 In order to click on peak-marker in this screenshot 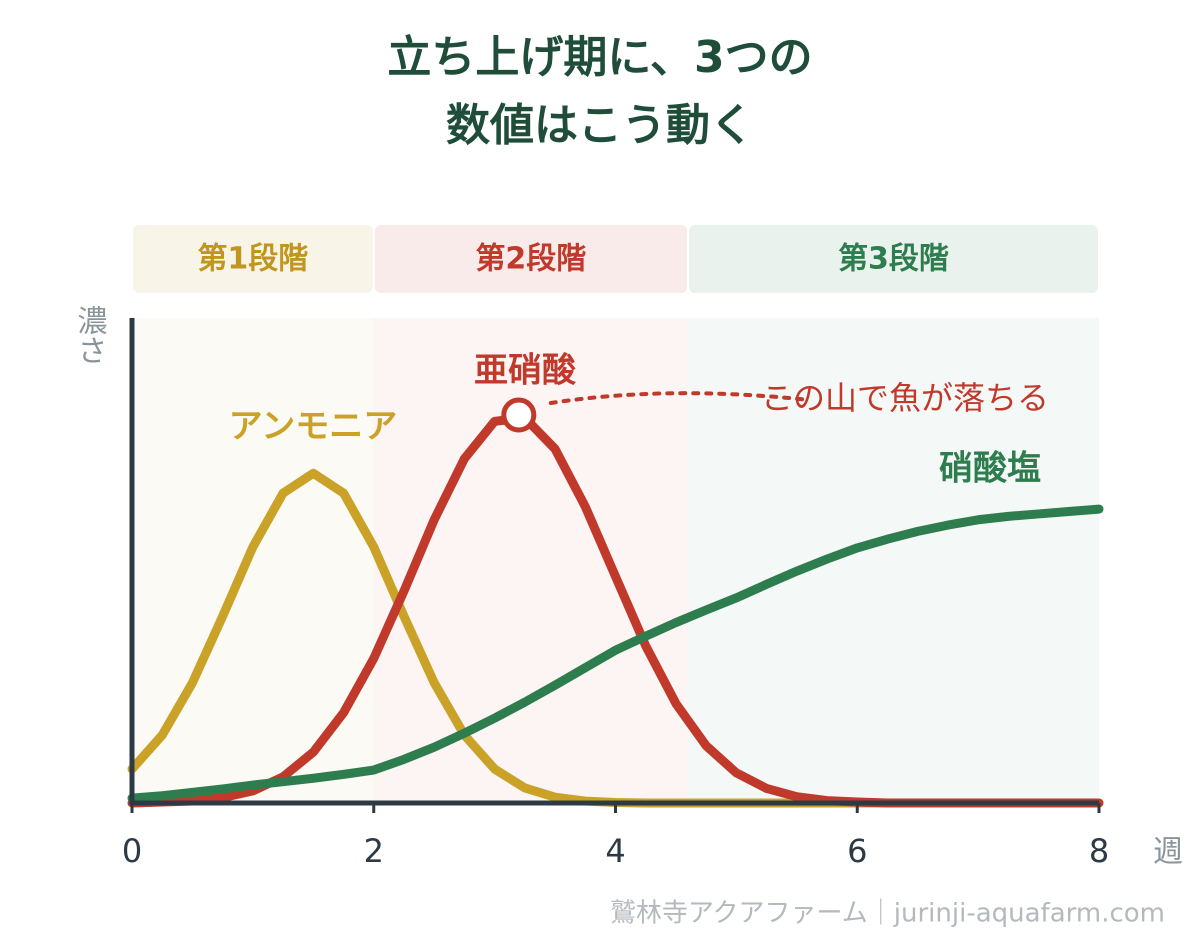, I will do `click(519, 415)`.